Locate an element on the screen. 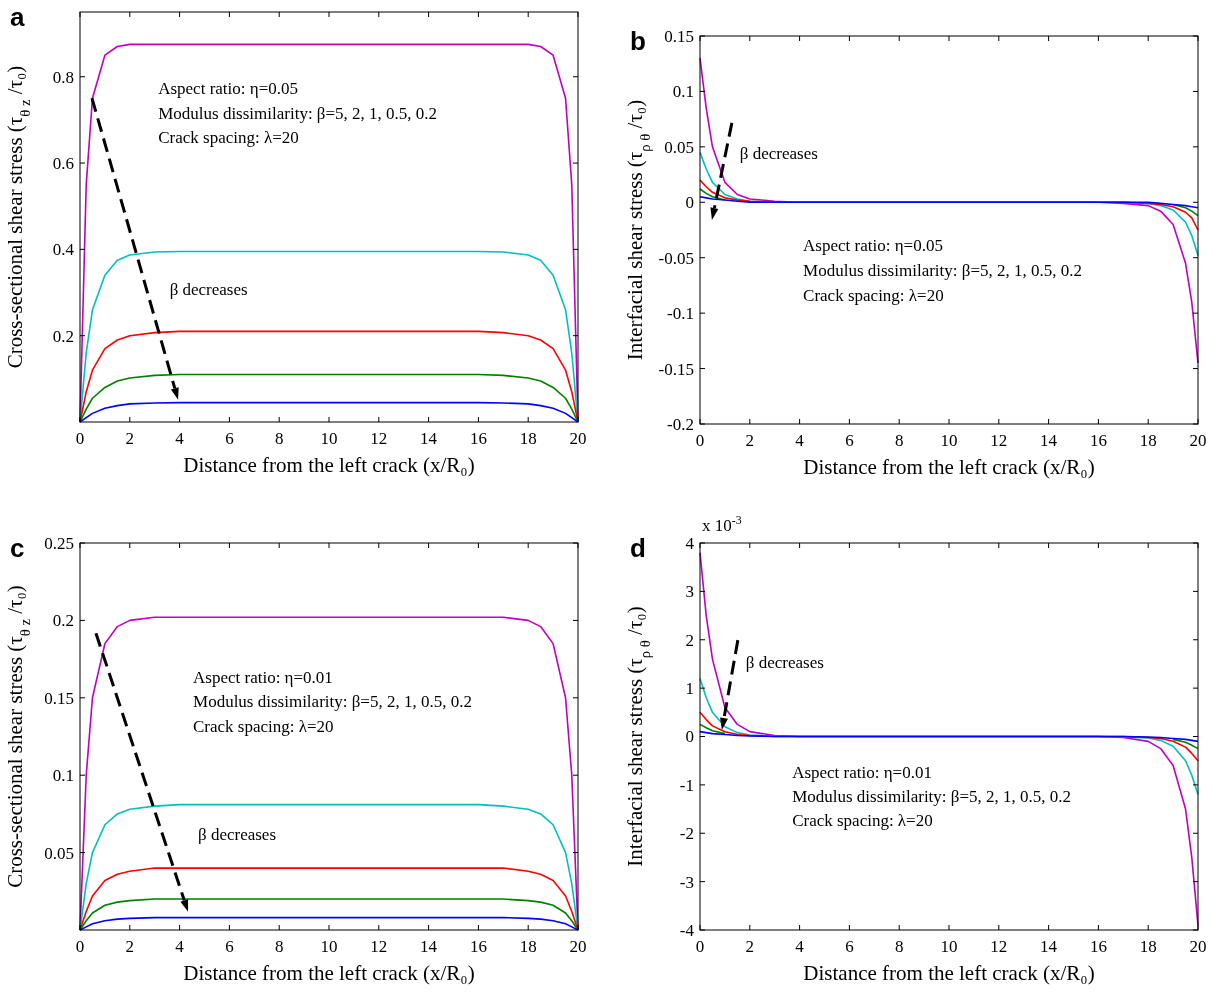  y-tick-label: -0.1 is located at coordinates (680, 314).